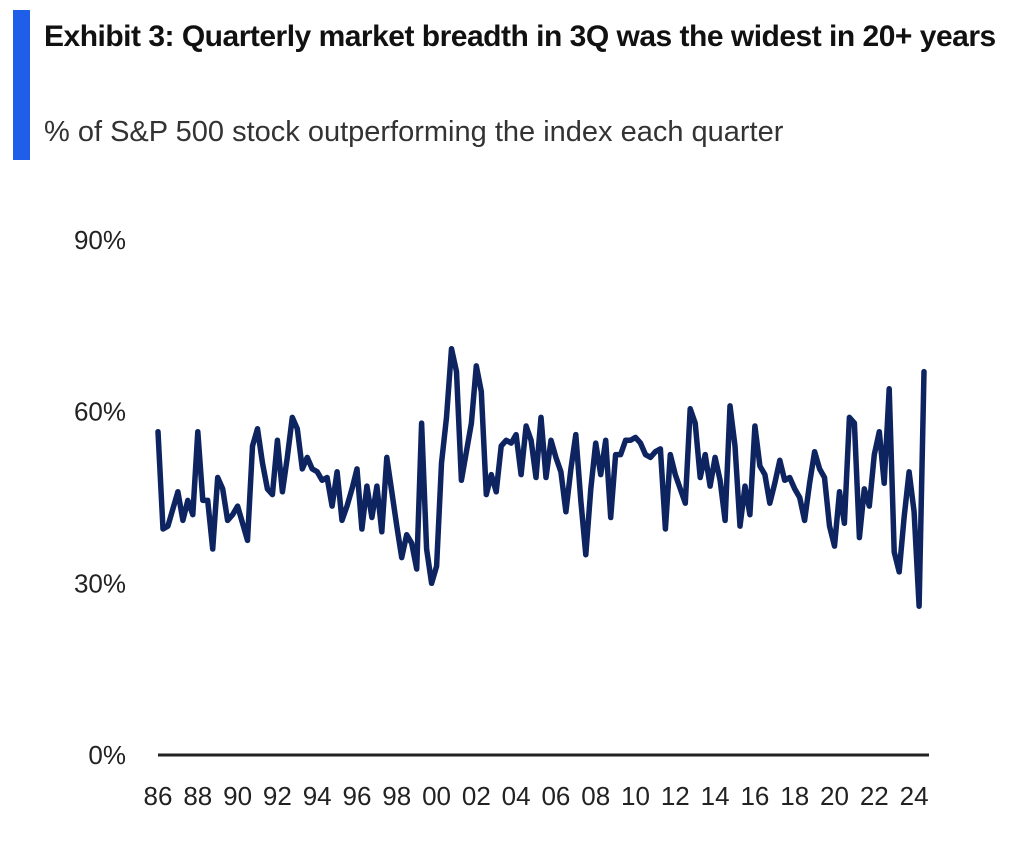 Image resolution: width=1027 pixels, height=852 pixels. What do you see at coordinates (436, 796) in the screenshot?
I see `x-tick-label: 00` at bounding box center [436, 796].